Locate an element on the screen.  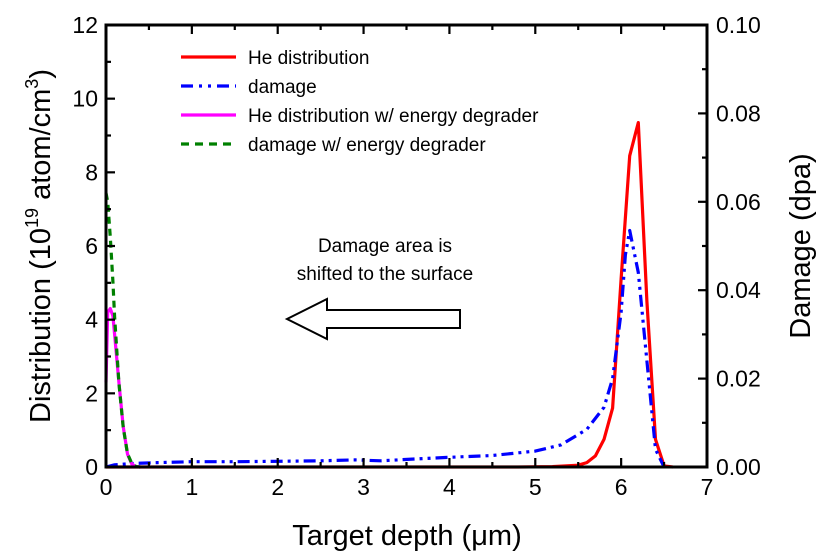
y-right-axis-title: Damage (dpa) is located at coordinates (801, 245).